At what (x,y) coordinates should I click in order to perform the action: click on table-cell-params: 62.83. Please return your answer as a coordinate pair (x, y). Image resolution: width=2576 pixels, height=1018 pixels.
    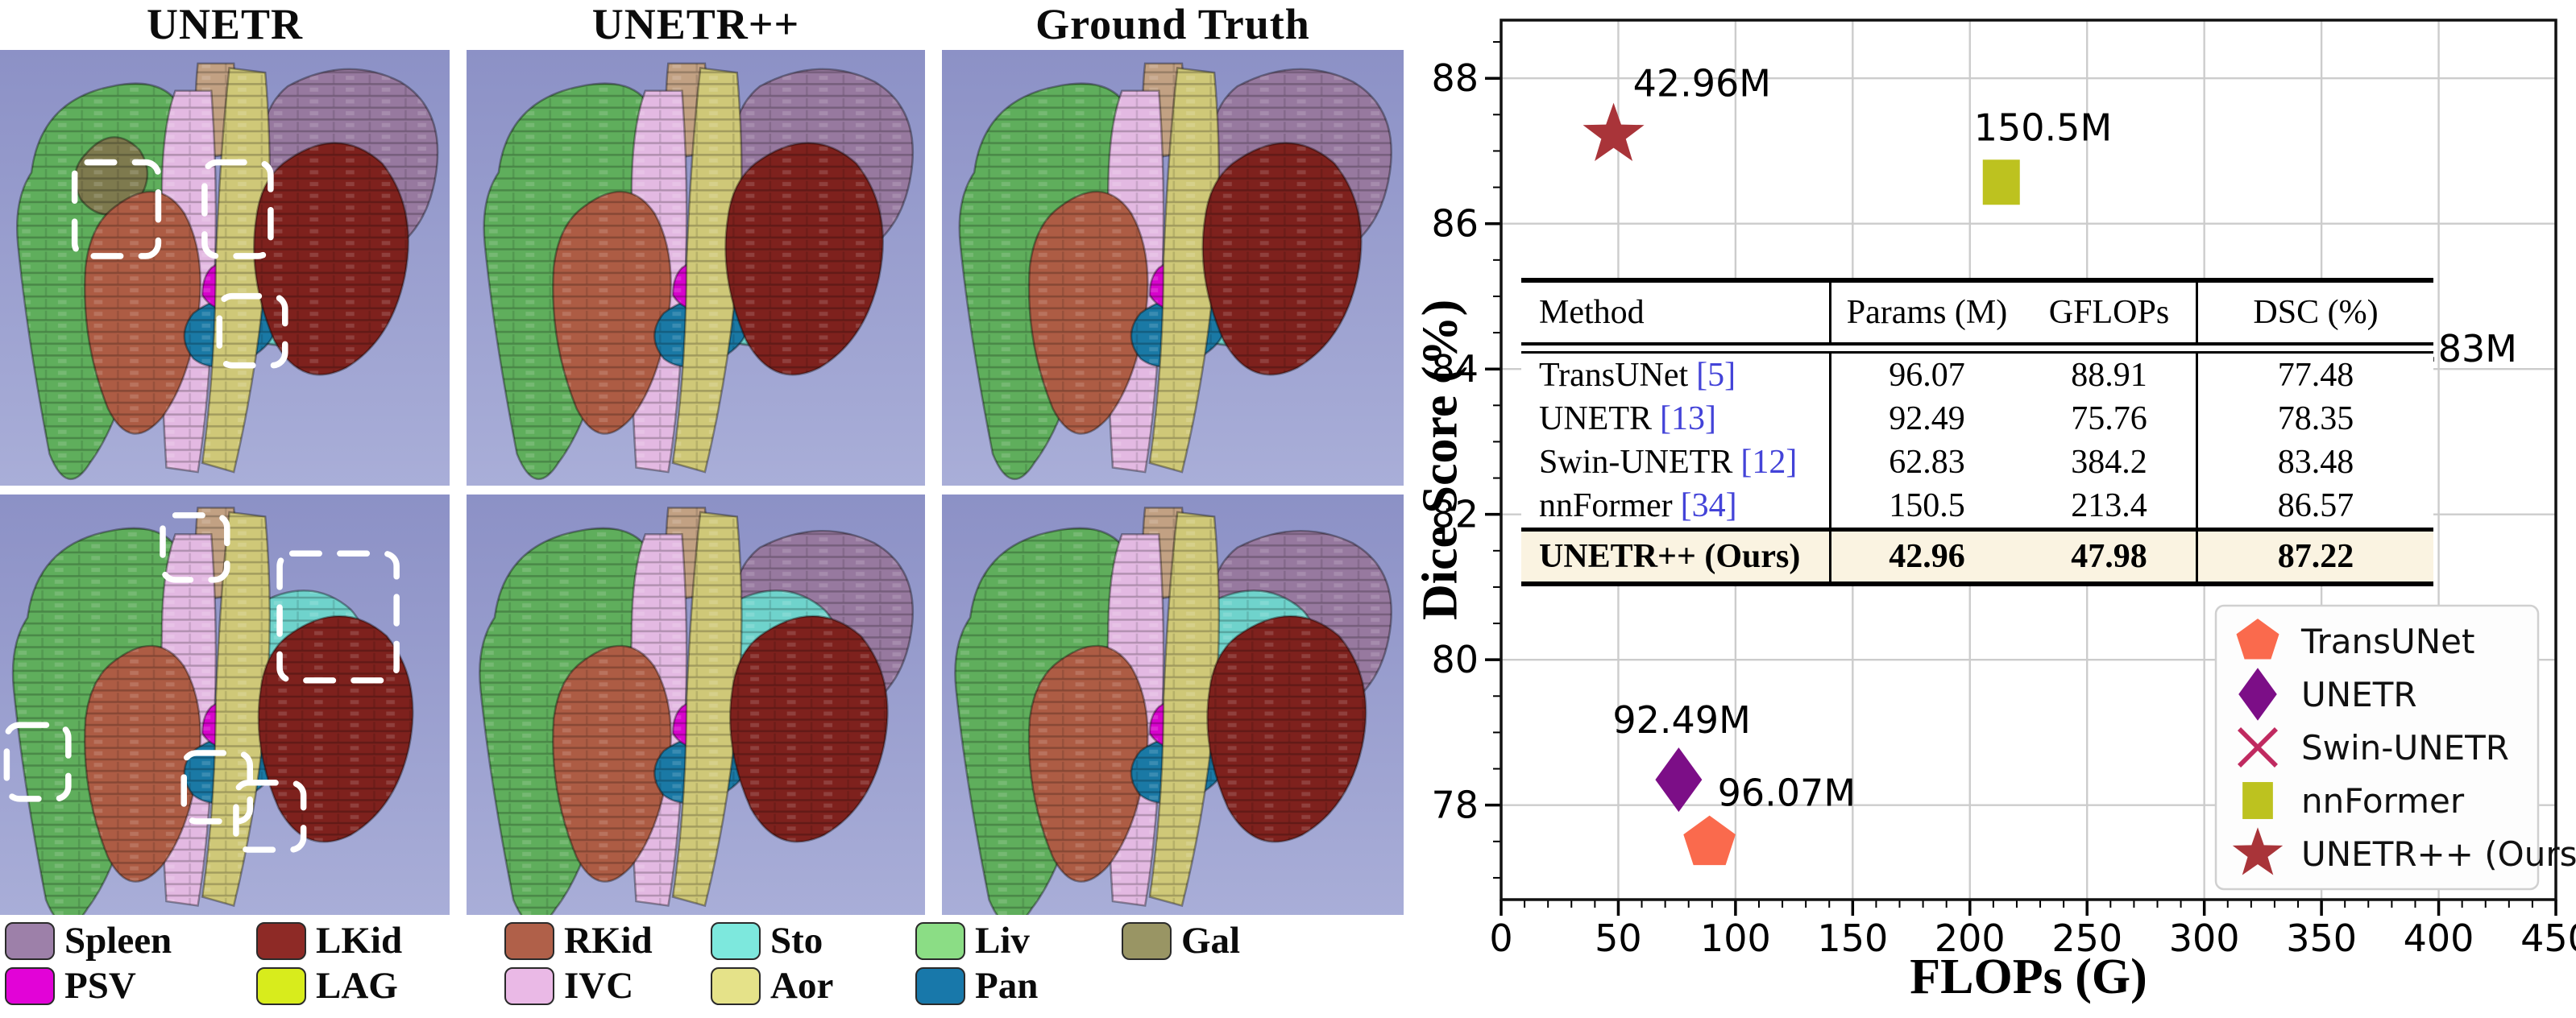
    Looking at the image, I should click on (1925, 462).